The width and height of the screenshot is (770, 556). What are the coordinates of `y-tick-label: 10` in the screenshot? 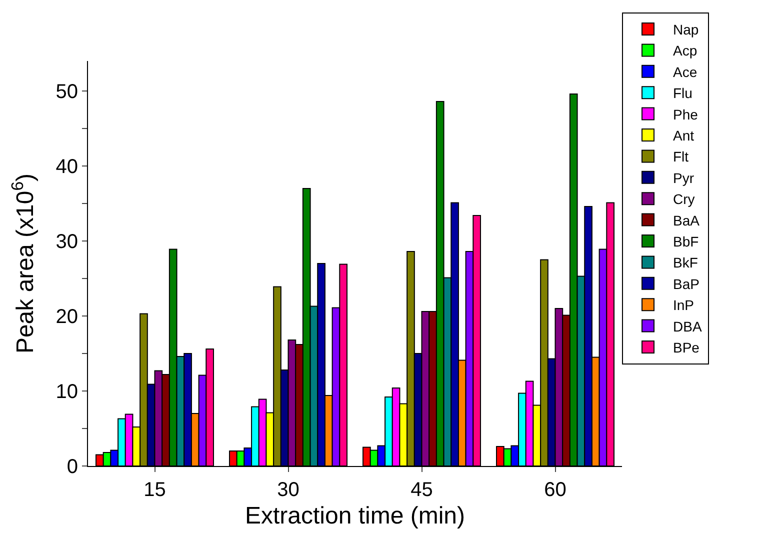 It's located at (67, 392).